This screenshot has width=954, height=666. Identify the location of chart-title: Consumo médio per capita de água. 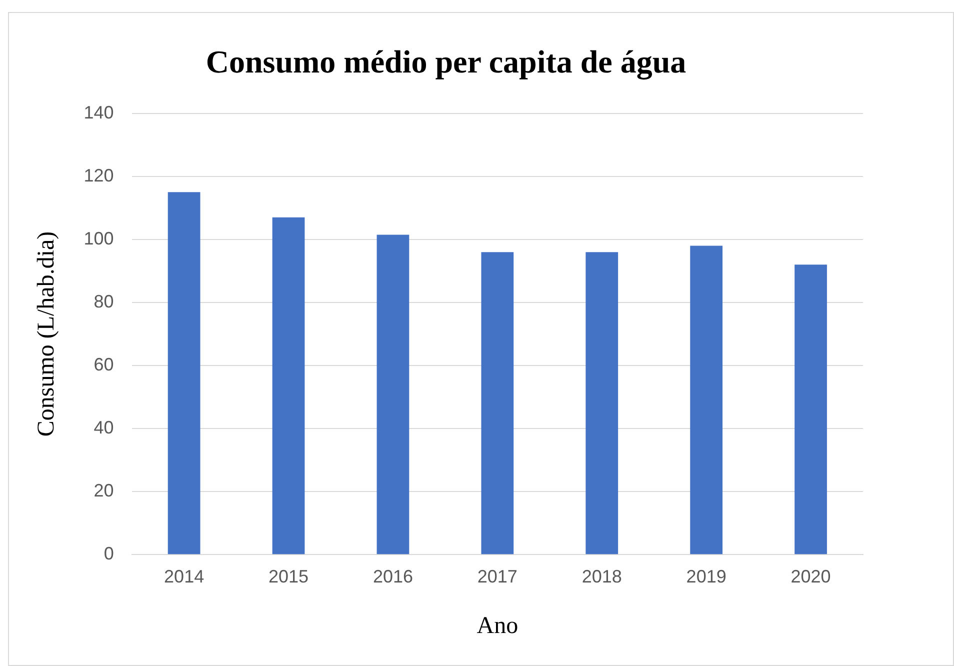
(446, 61).